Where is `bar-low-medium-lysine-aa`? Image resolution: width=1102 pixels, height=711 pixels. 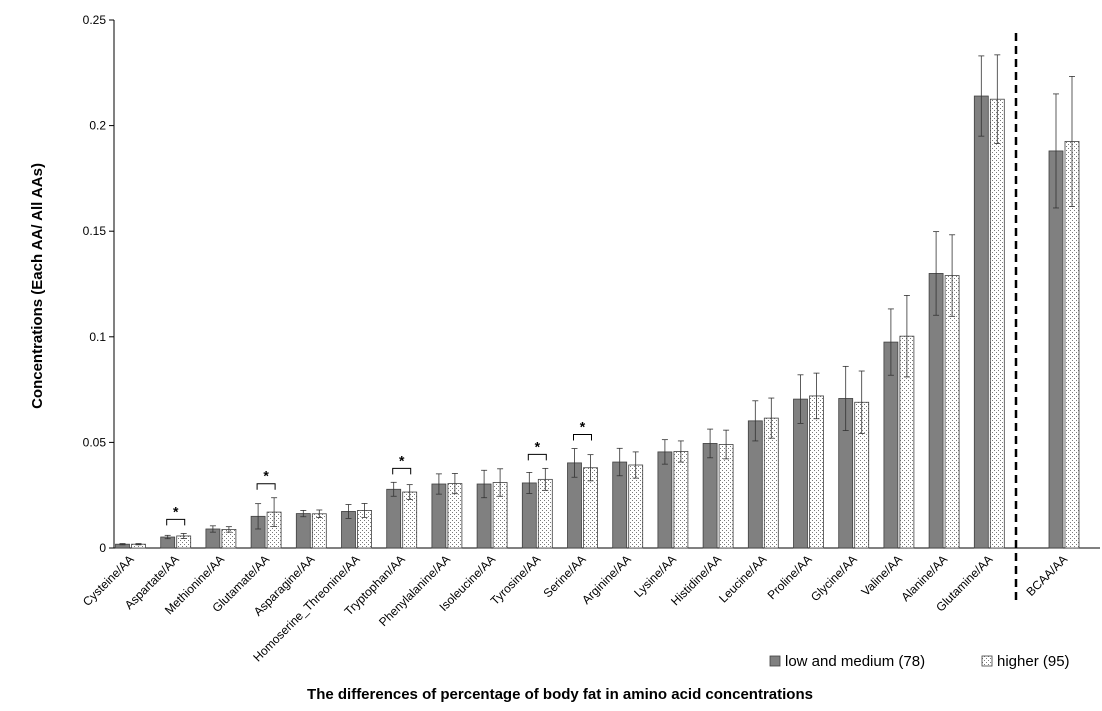
bar-low-medium-lysine-aa is located at coordinates (665, 500).